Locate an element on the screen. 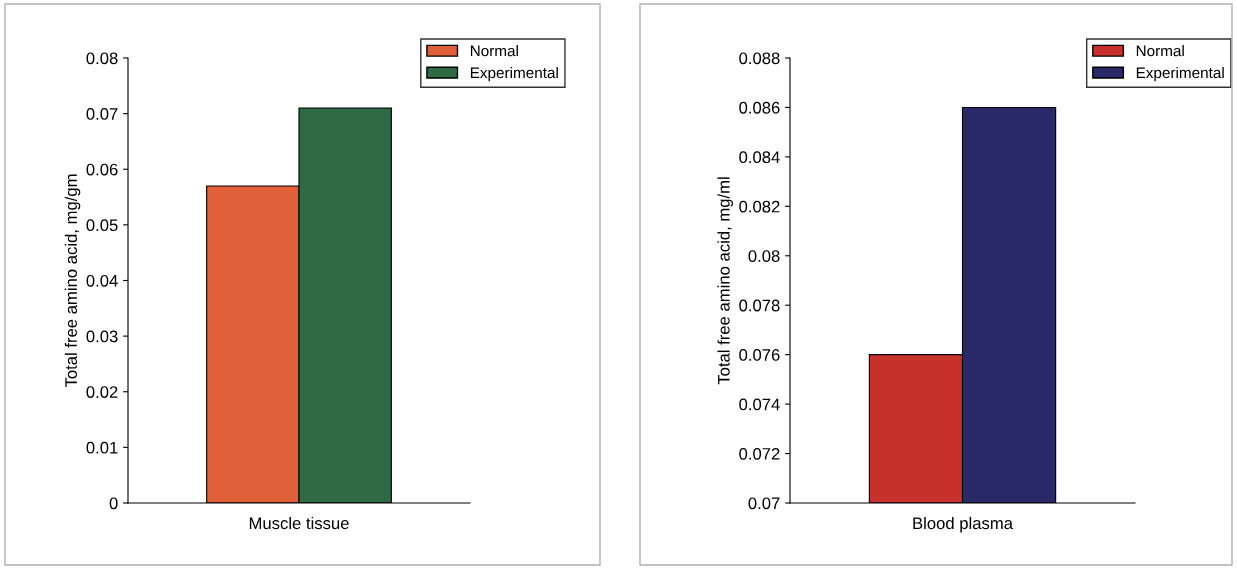  y-tick-label: 0.01 is located at coordinates (102, 447).